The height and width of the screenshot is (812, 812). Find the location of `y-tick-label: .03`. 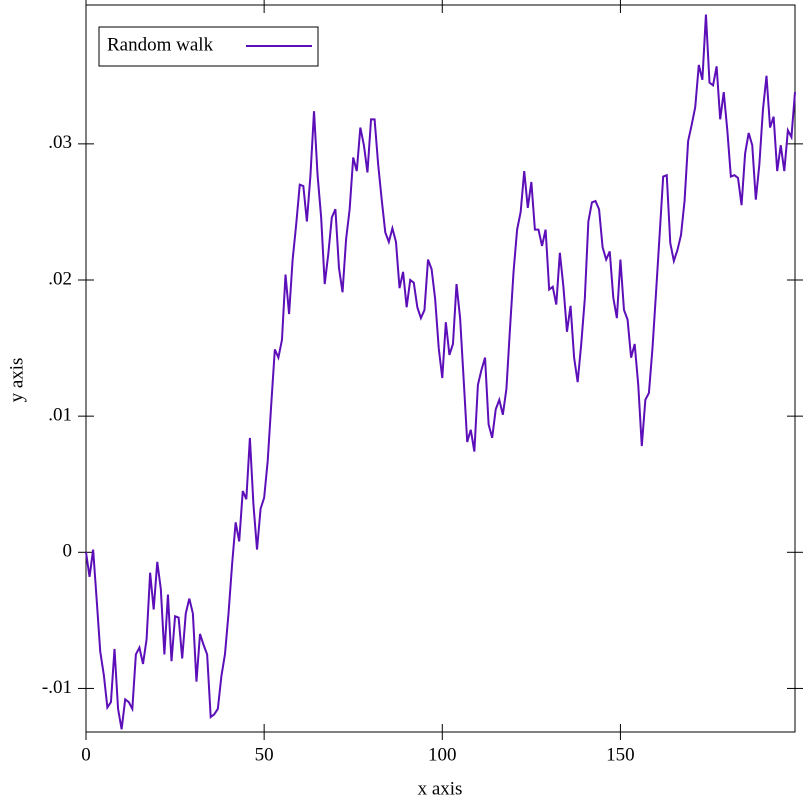

y-tick-label: .03 is located at coordinates (60, 142).